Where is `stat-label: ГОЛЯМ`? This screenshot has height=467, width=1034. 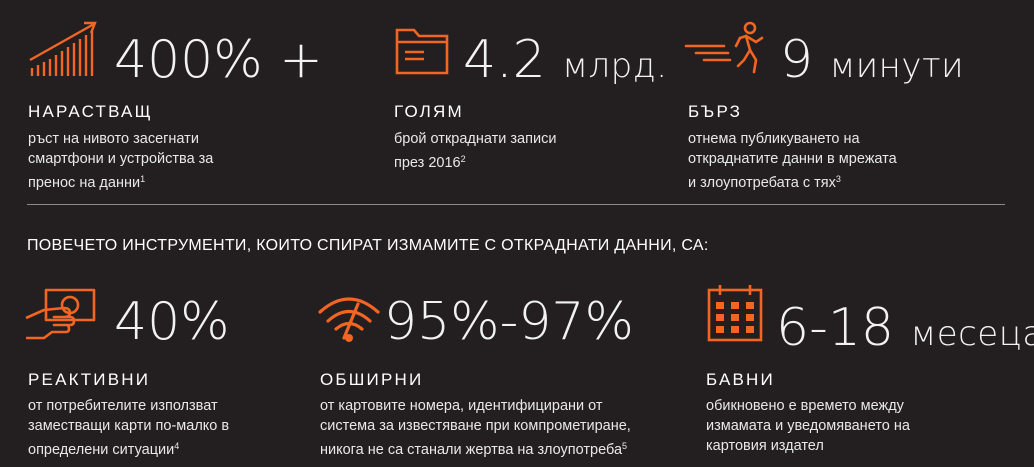
stat-label: ГОЛЯМ is located at coordinates (429, 111).